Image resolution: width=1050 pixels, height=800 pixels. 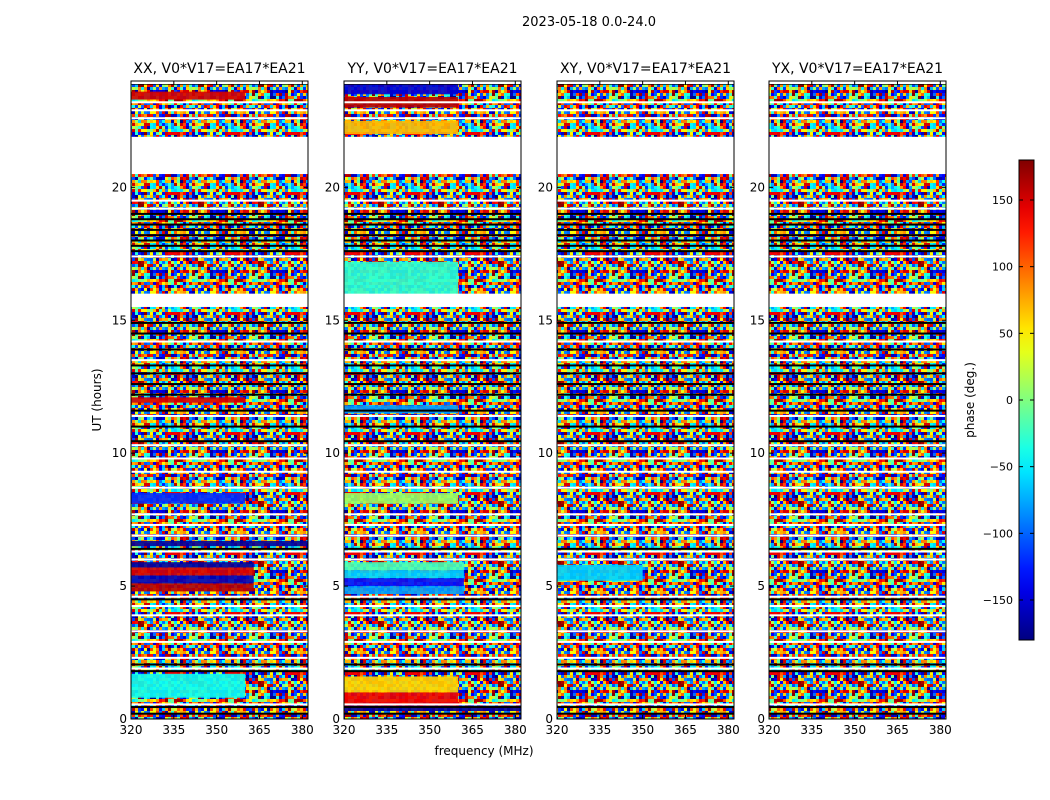 I want to click on colorbar-tick-label: 150, so click(x=1002, y=200).